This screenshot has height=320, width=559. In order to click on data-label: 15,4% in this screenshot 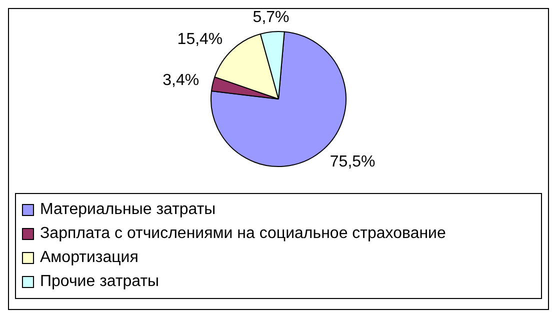, I will do `click(200, 39)`.